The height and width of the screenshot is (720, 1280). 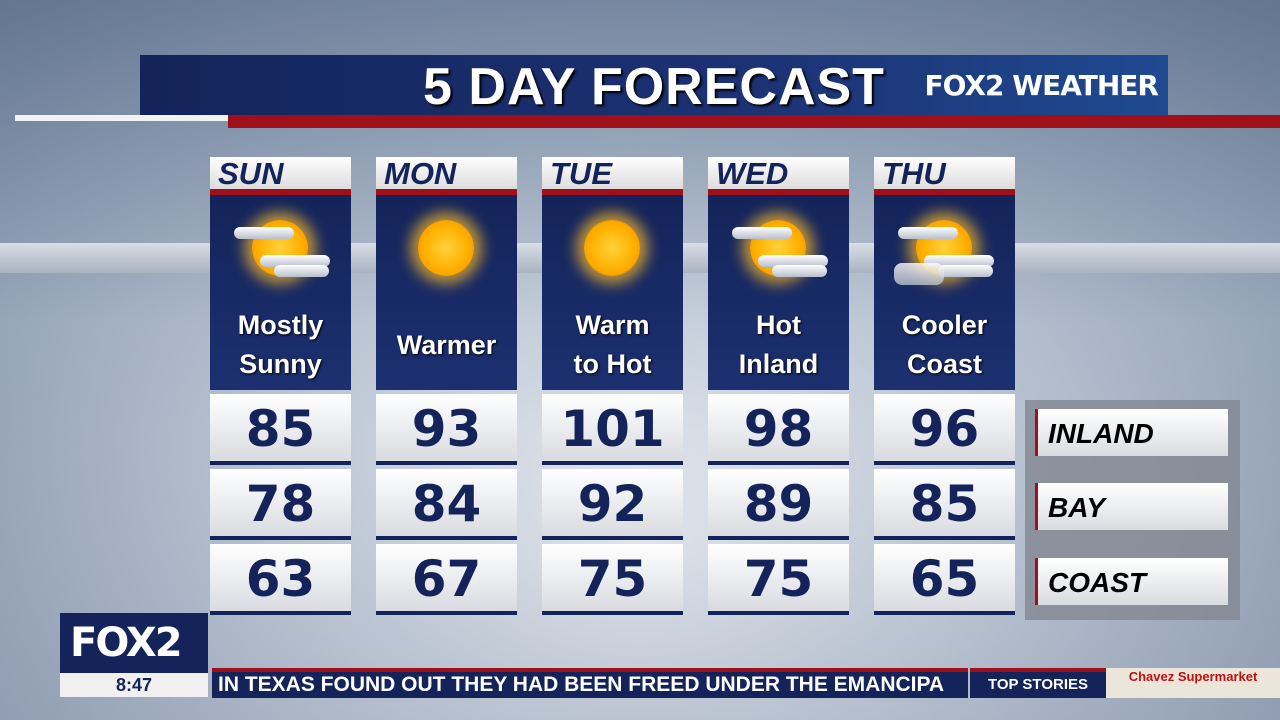 I want to click on temp-coast: 65, so click(x=944, y=579).